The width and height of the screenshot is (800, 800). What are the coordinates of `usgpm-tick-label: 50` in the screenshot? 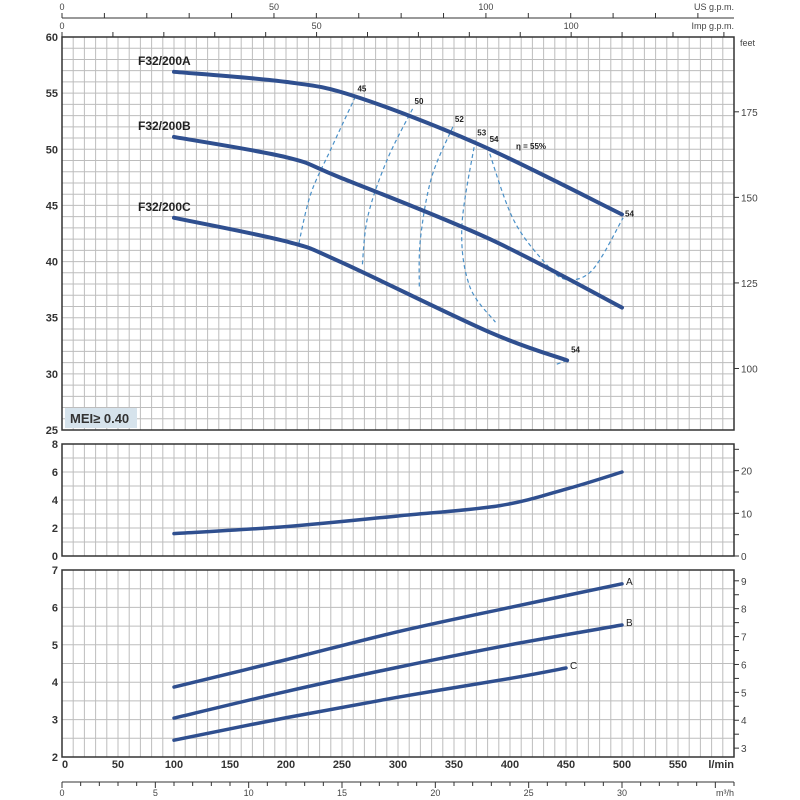 It's located at (274, 7).